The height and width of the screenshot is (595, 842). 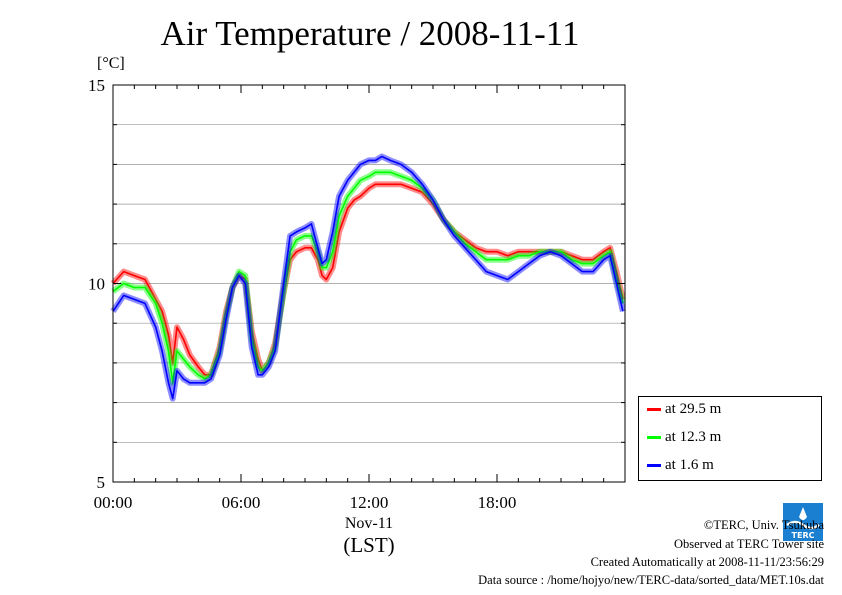 What do you see at coordinates (497, 502) in the screenshot?
I see `x-tick-label: 18:00` at bounding box center [497, 502].